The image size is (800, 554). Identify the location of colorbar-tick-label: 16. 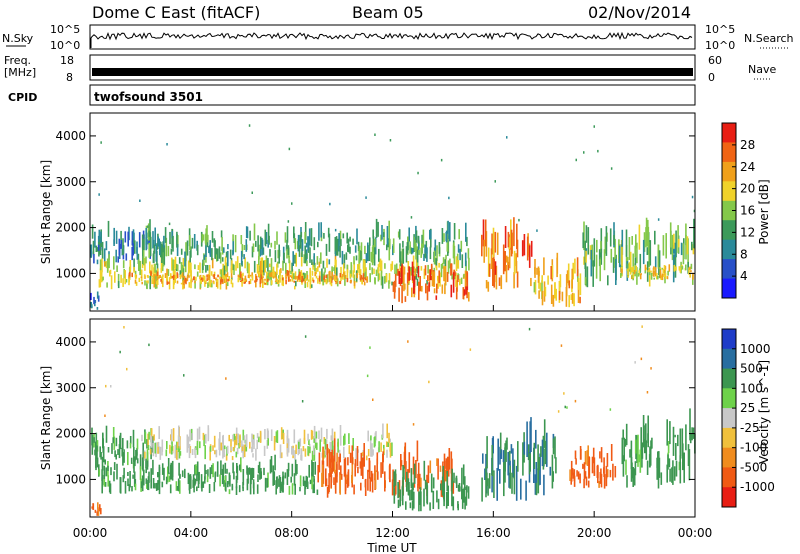
(747, 211).